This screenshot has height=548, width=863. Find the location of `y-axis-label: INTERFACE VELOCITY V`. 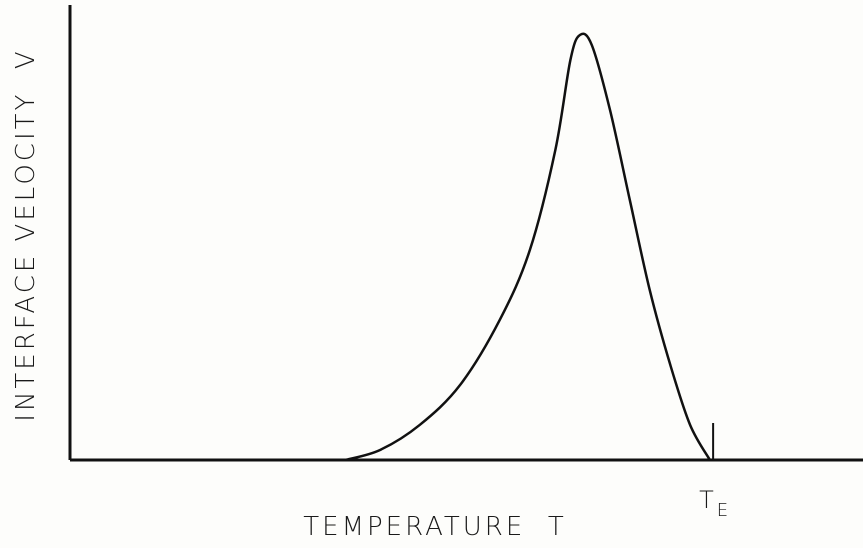

y-axis-label: INTERFACE VELOCITY V is located at coordinates (26, 234).